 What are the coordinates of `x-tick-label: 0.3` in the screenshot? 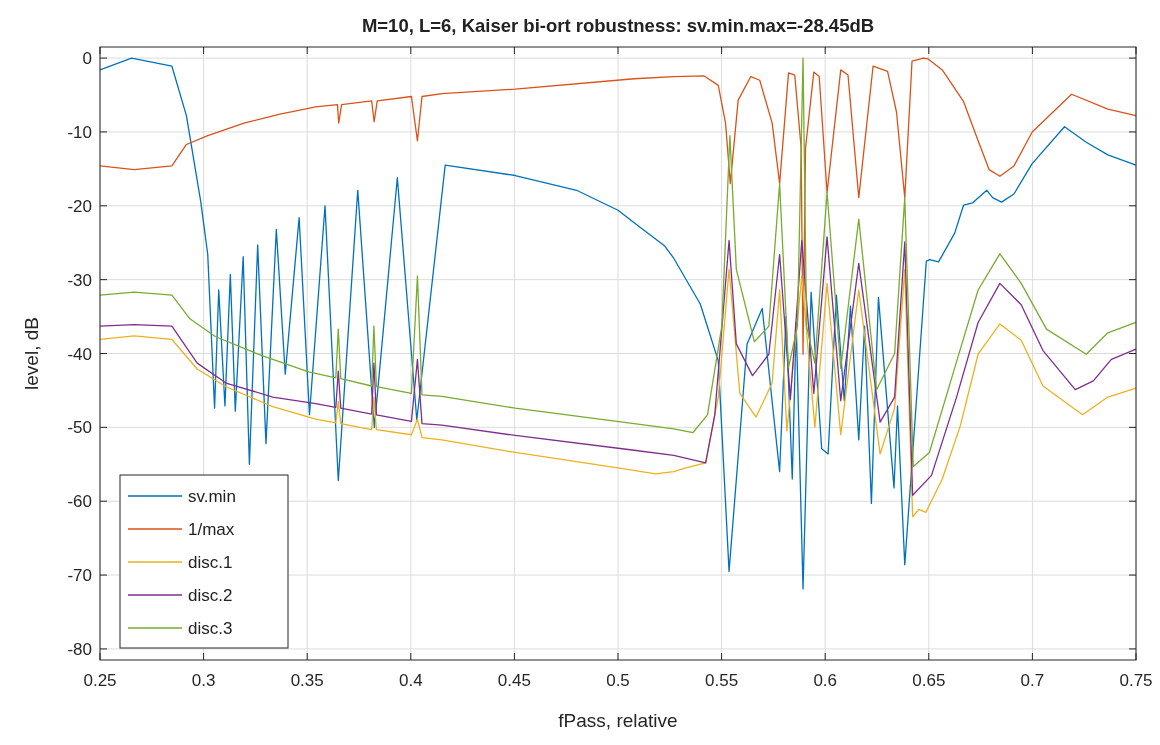 It's located at (203, 680).